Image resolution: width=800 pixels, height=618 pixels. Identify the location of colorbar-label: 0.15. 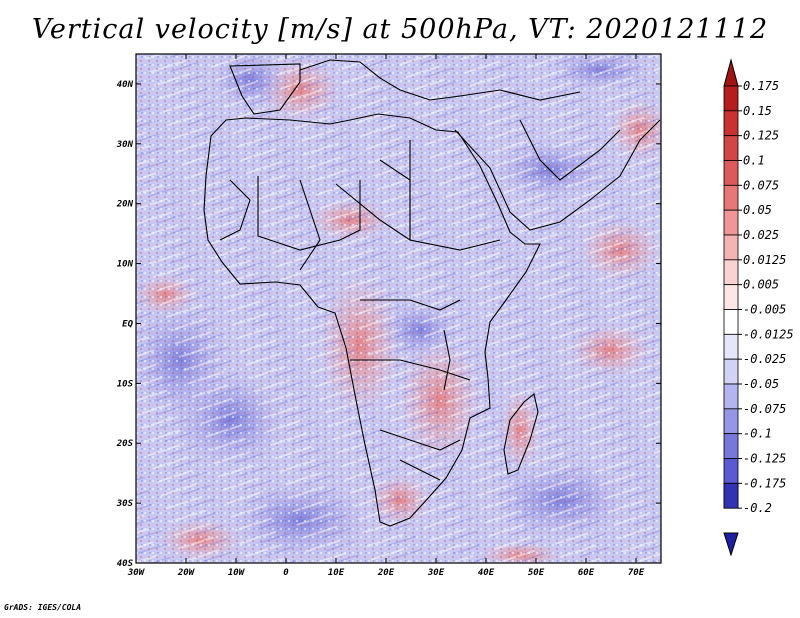
(757, 111).